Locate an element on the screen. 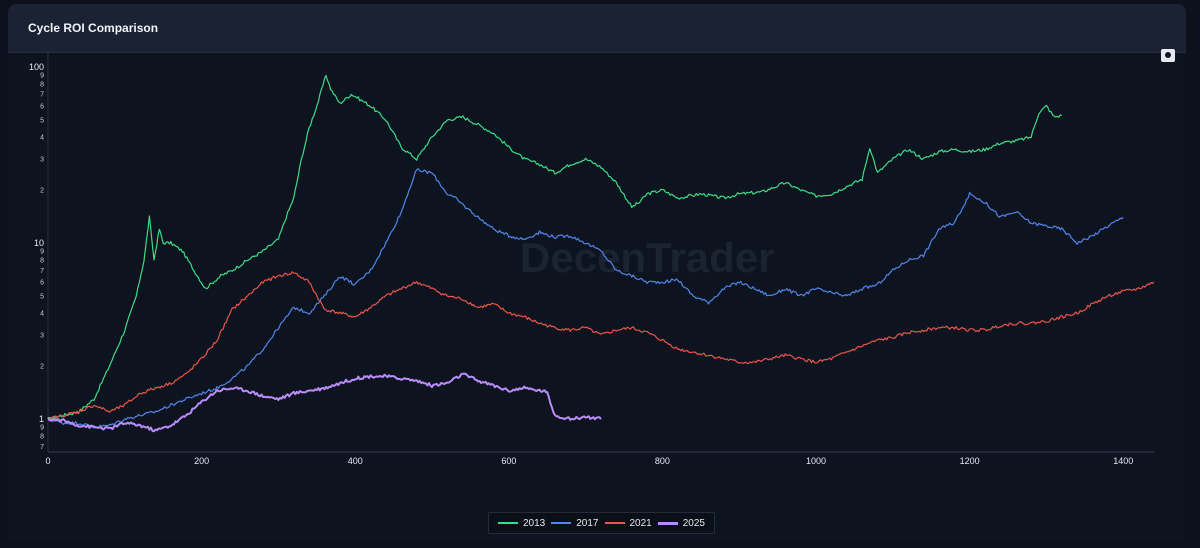 This screenshot has width=1200, height=548. x-tick-label: 1200 is located at coordinates (970, 461).